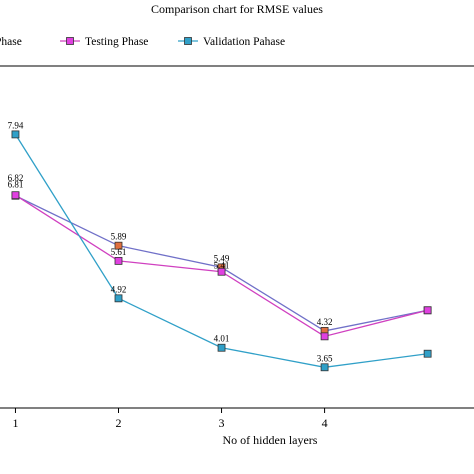 This screenshot has height=474, width=474. What do you see at coordinates (244, 42) in the screenshot?
I see `legend-label: Validation Pahase` at bounding box center [244, 42].